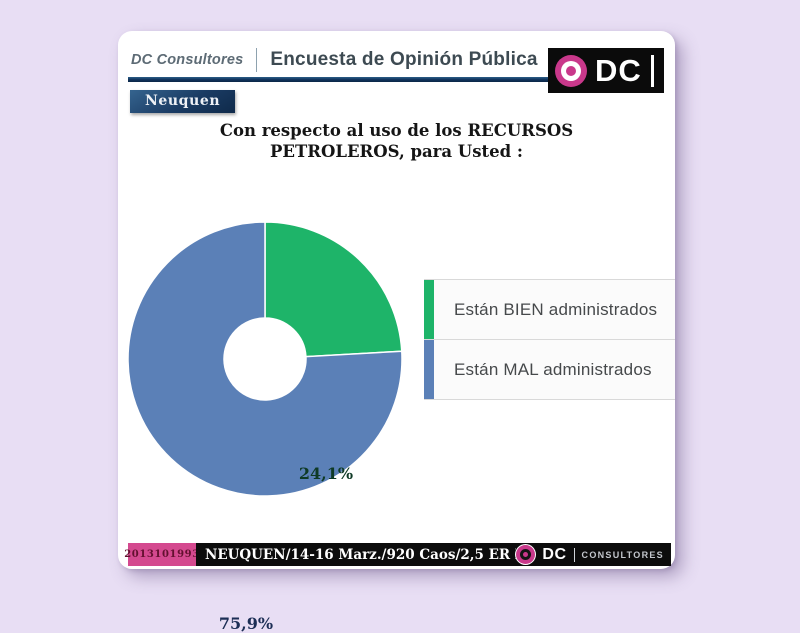 The image size is (800, 633). Describe the element at coordinates (622, 554) in the screenshot. I see `footer-logo-suffix: CONSULTORES` at that location.